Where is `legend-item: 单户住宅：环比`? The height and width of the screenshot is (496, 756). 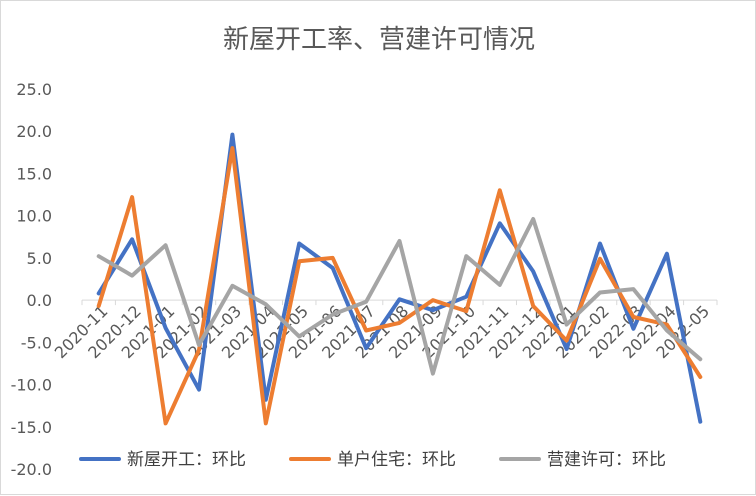 legend-item: 单户住宅：环比 is located at coordinates (372, 460).